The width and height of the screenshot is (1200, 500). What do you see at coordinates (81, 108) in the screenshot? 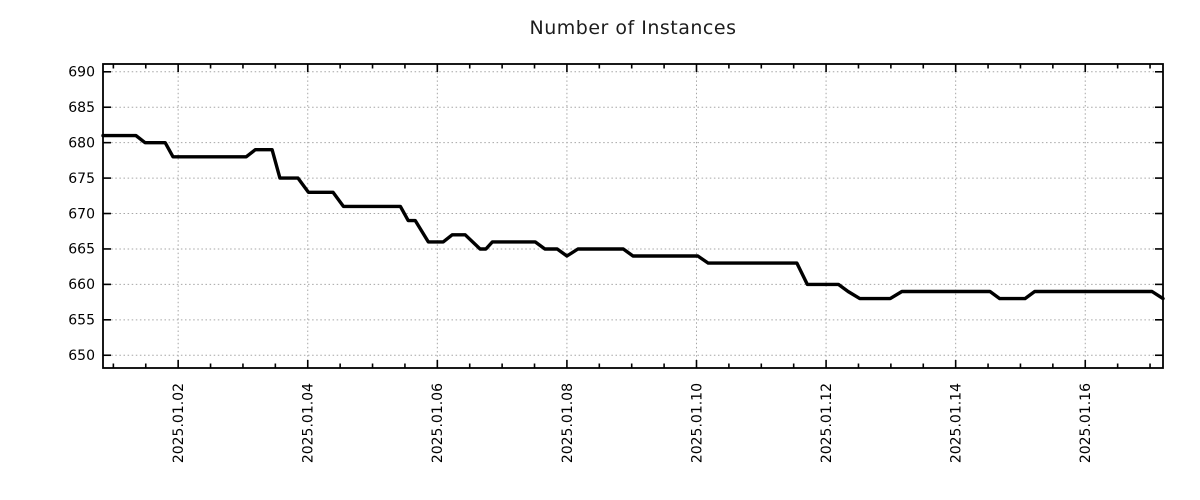
I see `y-tick-label: 685` at bounding box center [81, 108].